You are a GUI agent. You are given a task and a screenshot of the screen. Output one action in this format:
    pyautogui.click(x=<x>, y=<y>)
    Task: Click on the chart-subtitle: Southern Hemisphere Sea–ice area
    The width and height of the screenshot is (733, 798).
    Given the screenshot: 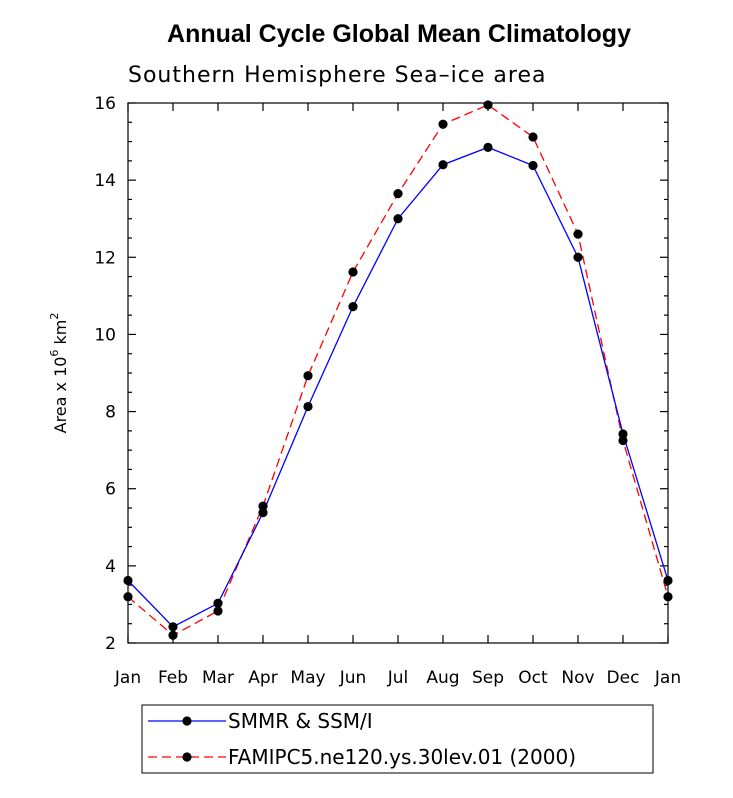 What is the action you would take?
    pyautogui.click(x=337, y=75)
    